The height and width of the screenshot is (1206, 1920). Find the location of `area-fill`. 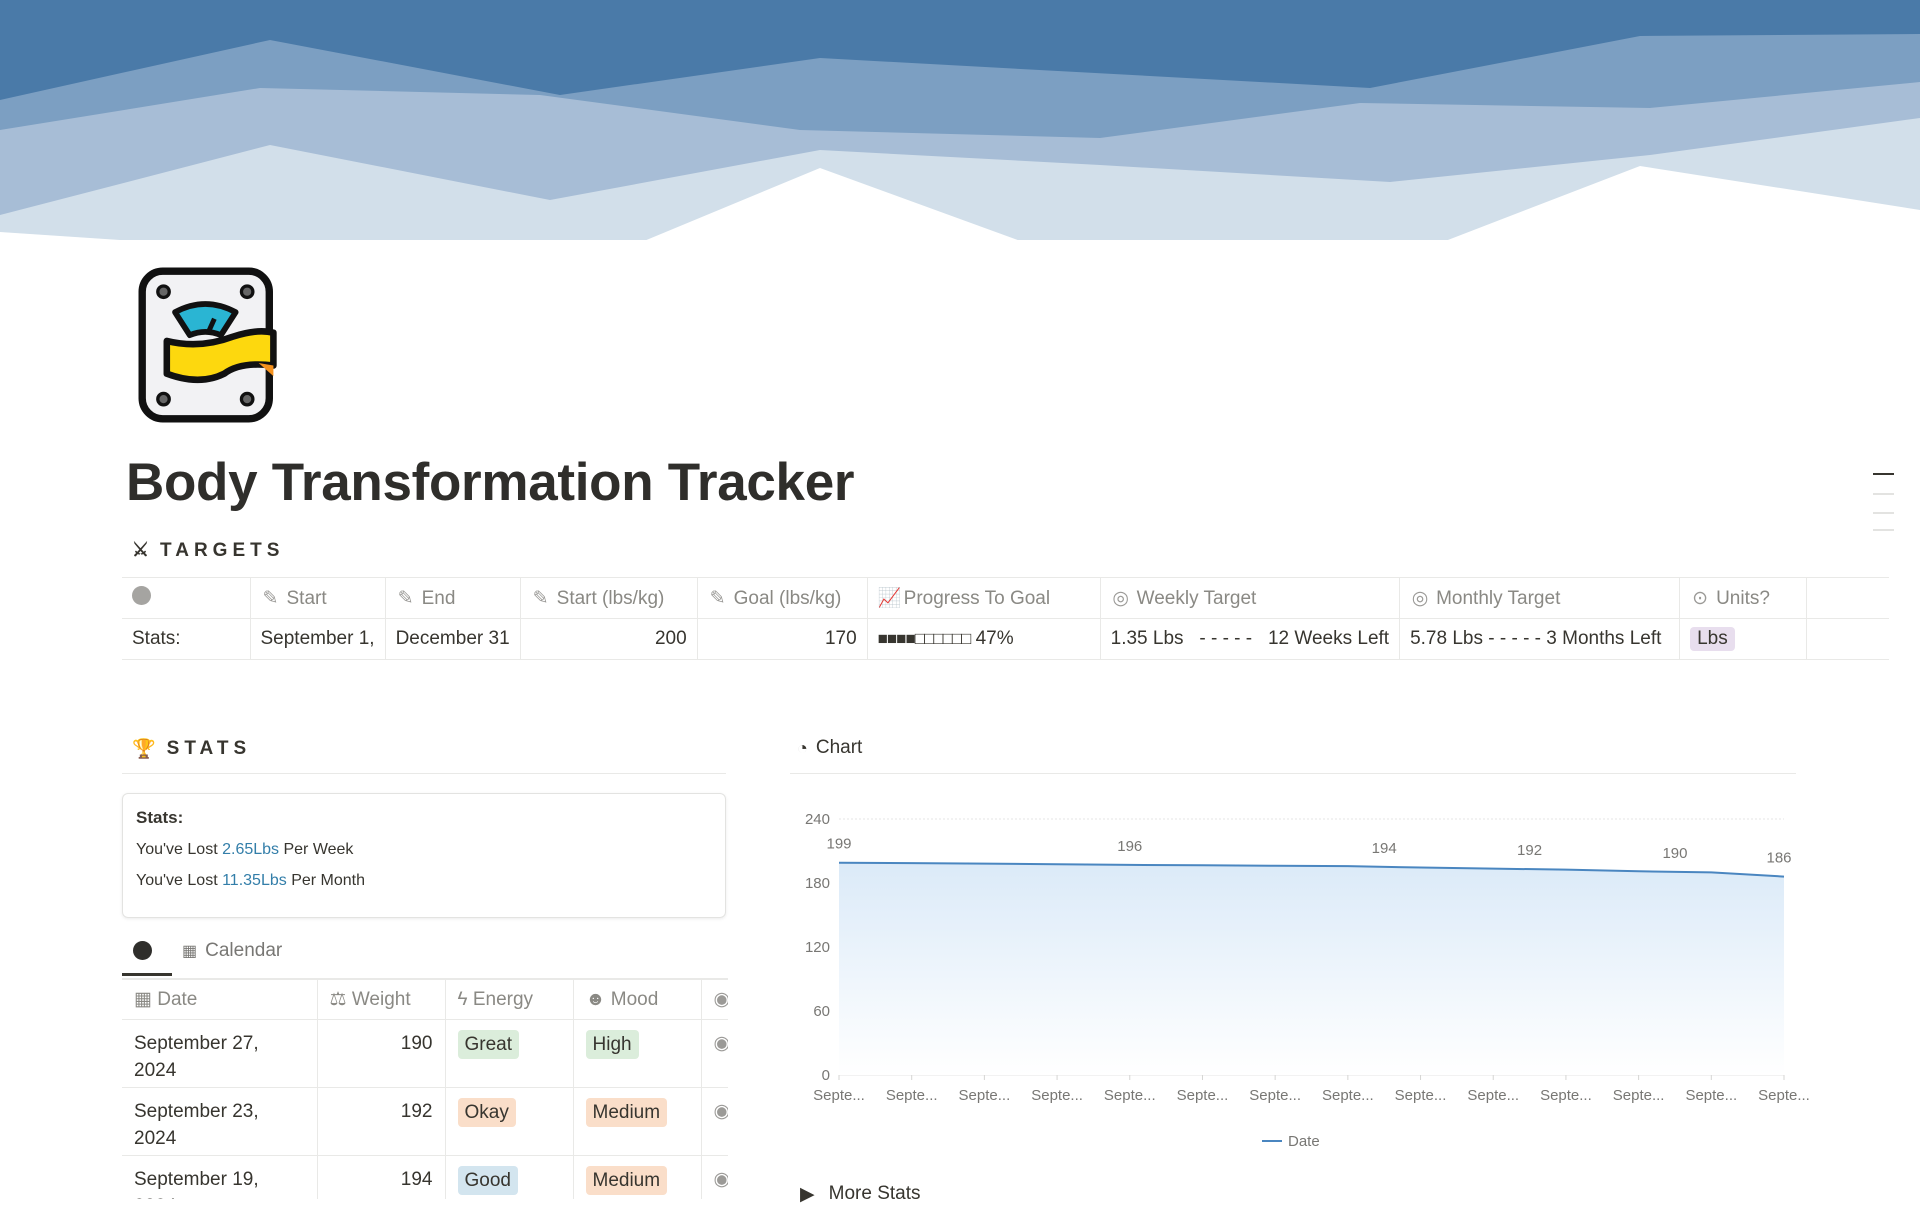

area-fill is located at coordinates (1311, 968).